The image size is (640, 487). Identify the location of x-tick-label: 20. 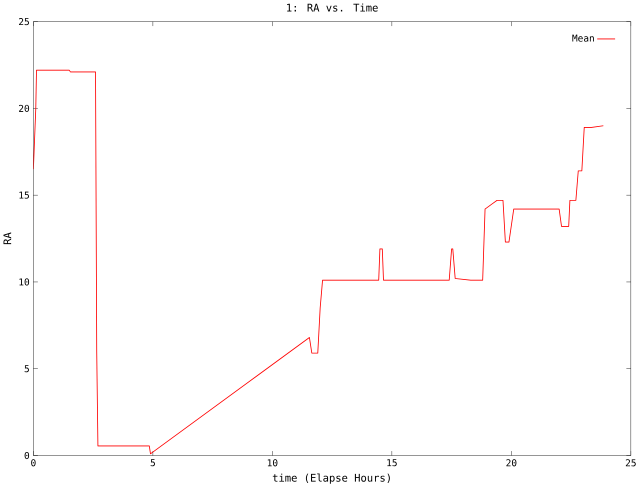
(511, 462).